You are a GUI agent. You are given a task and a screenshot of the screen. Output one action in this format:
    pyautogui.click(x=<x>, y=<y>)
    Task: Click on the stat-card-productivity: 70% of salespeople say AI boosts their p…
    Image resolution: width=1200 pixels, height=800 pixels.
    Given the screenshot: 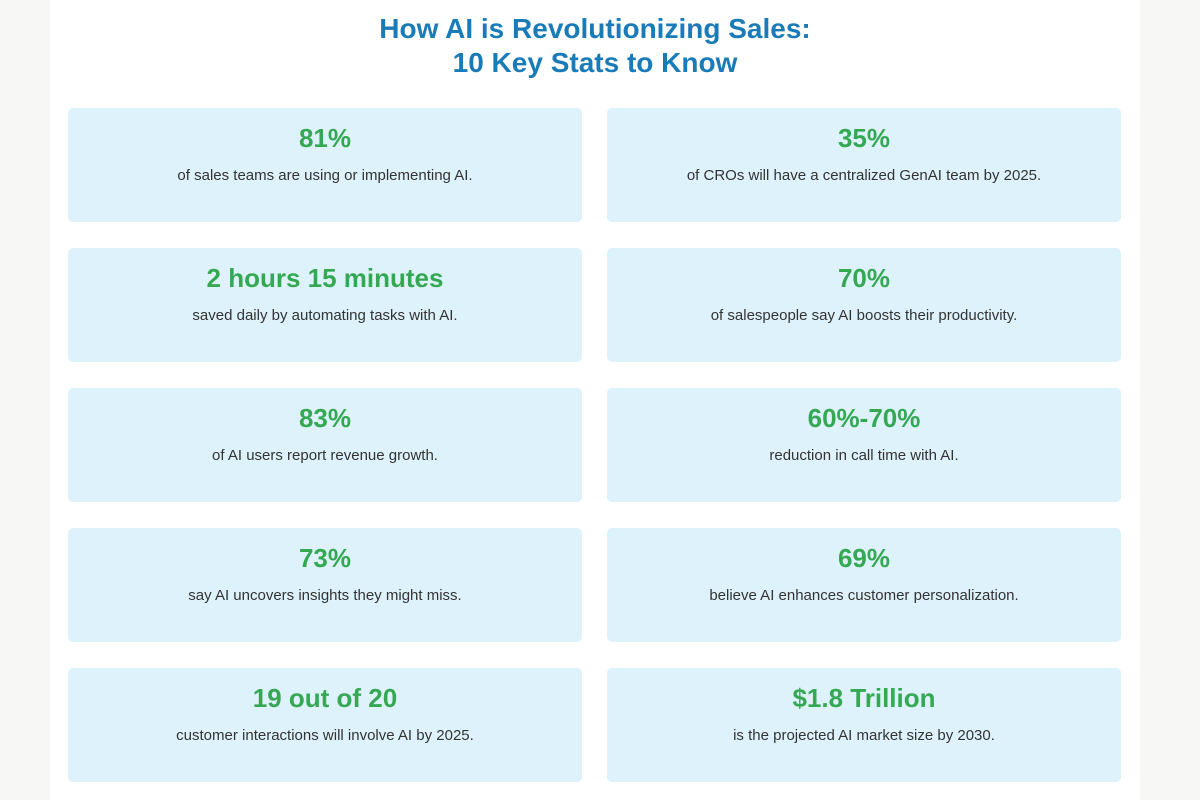 What is the action you would take?
    pyautogui.click(x=864, y=305)
    